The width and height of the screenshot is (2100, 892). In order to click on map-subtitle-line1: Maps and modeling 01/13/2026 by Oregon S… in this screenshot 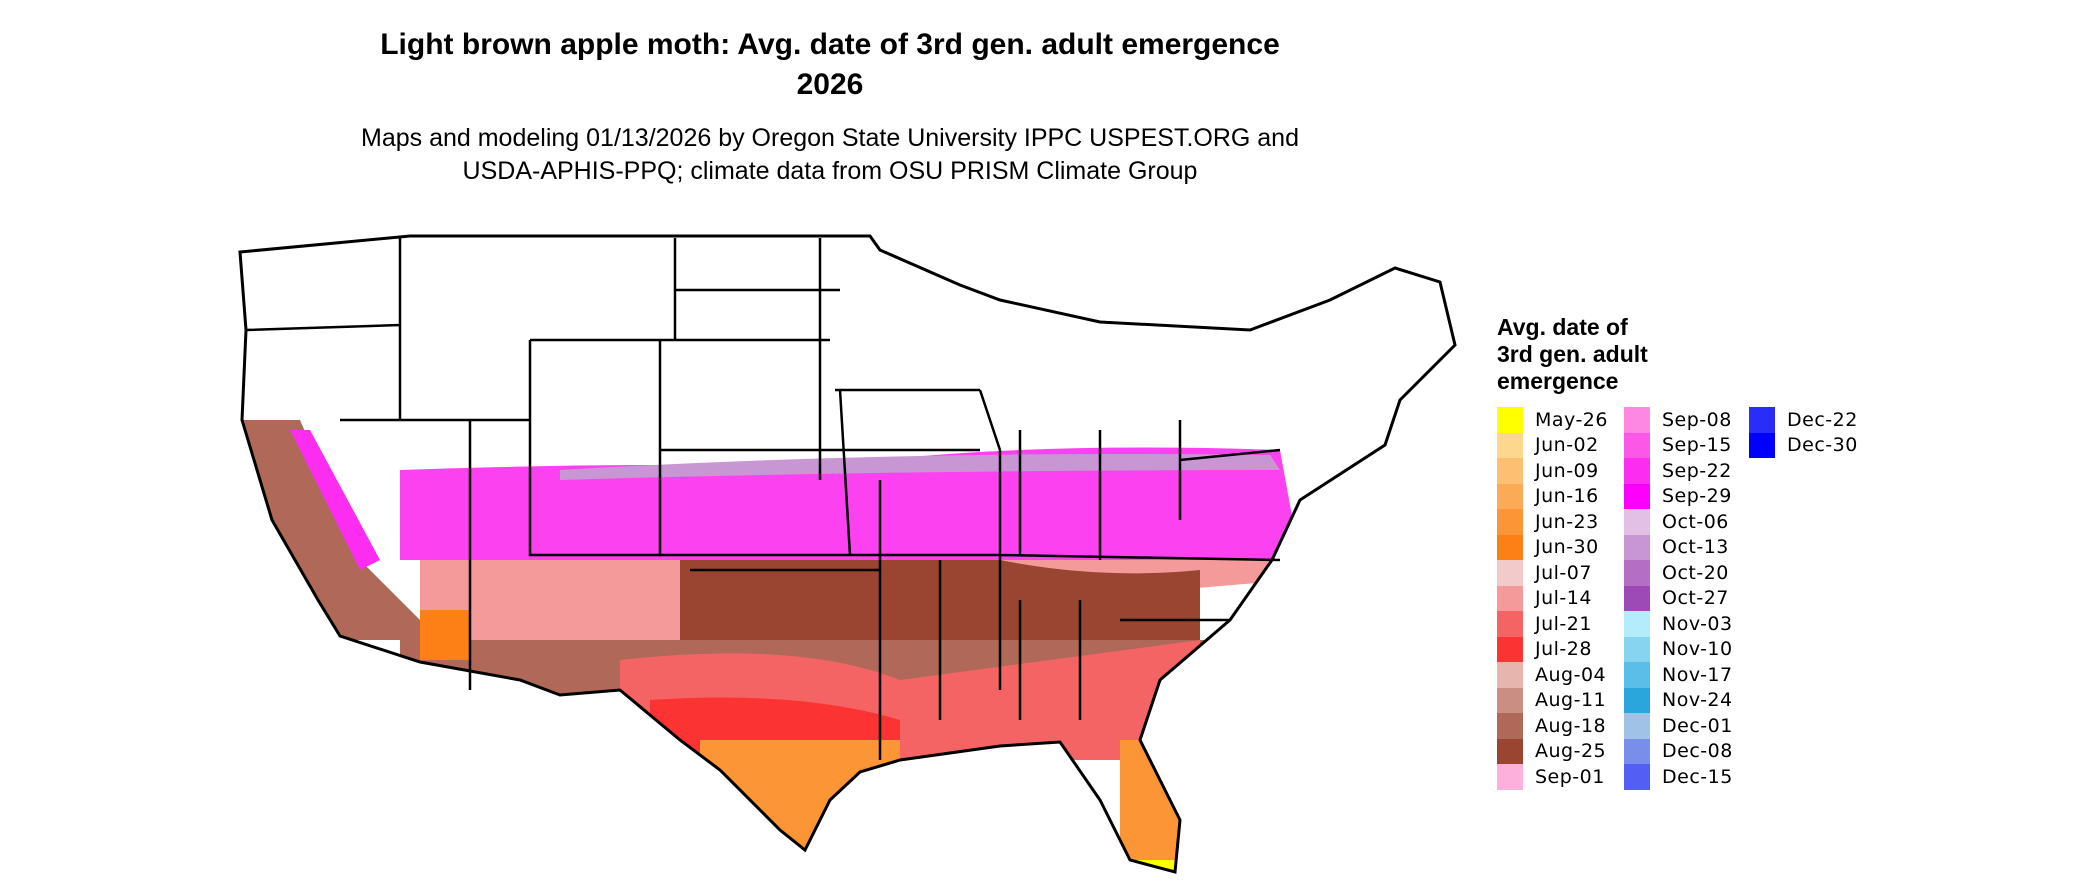, I will do `click(830, 138)`.